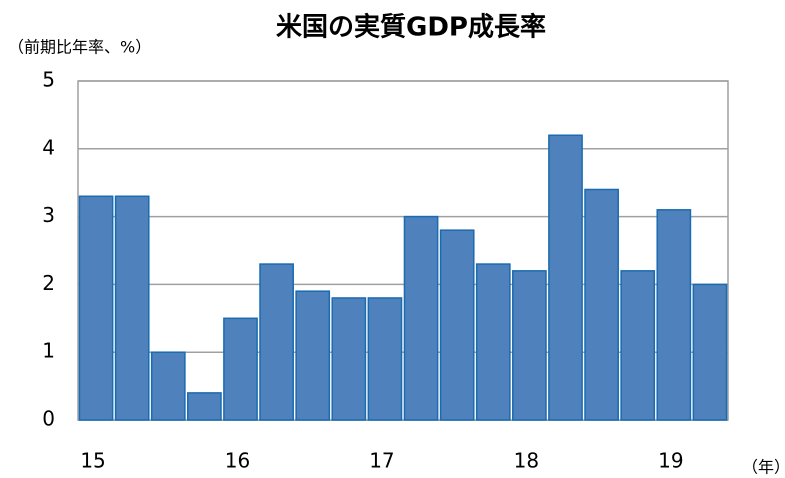 The image size is (785, 478). What do you see at coordinates (411, 27) in the screenshot?
I see `chart-title: 米国の実質GDP成長率` at bounding box center [411, 27].